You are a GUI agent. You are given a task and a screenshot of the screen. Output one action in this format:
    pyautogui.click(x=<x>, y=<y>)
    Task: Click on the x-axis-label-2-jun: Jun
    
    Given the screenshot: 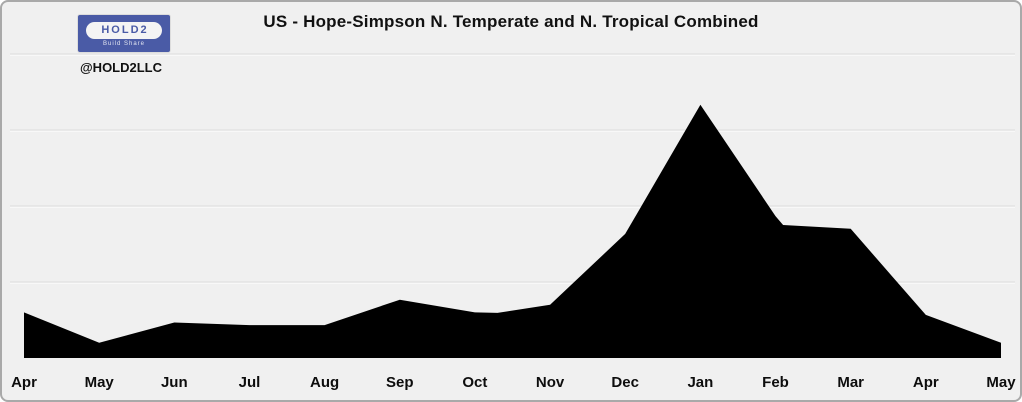 What is the action you would take?
    pyautogui.click(x=174, y=382)
    